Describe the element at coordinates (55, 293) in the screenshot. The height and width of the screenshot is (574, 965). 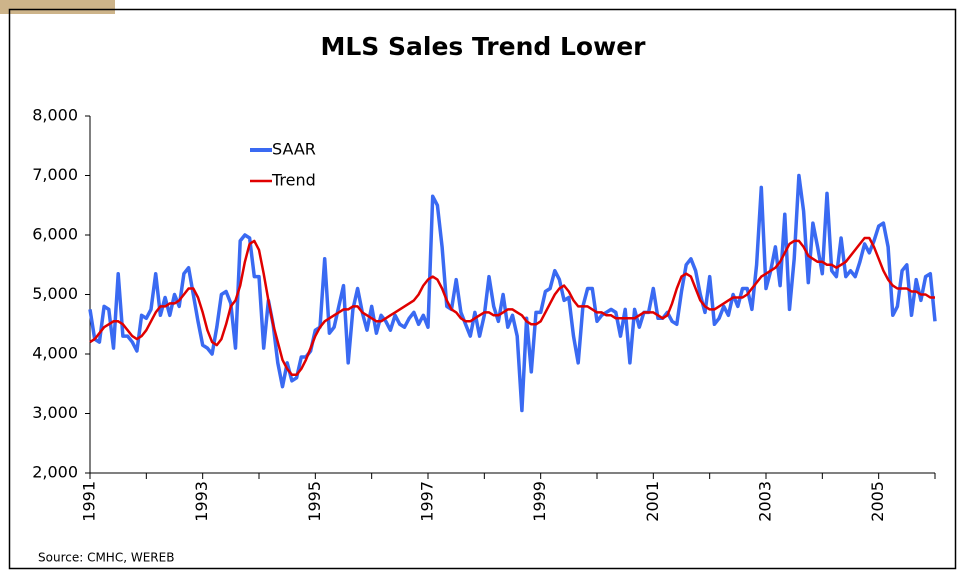
I see `y-tick-label: 5,000` at that location.